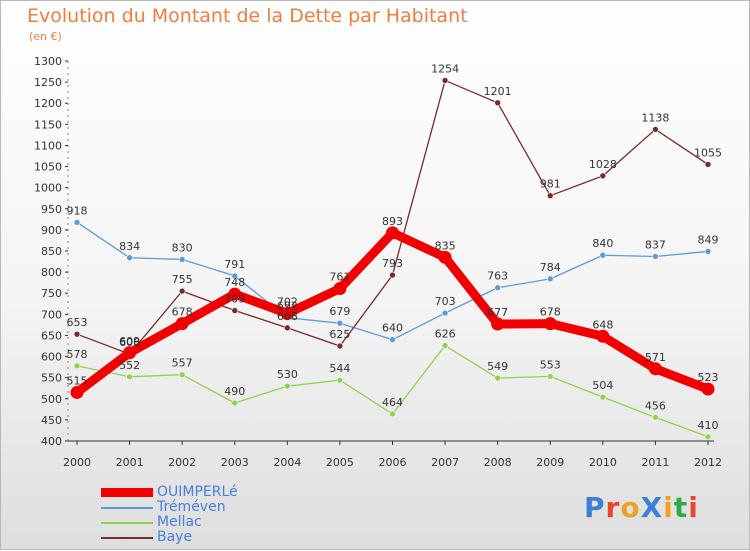 The image size is (750, 551). I want to click on data-label-tre-me-ven: 703, so click(445, 301).